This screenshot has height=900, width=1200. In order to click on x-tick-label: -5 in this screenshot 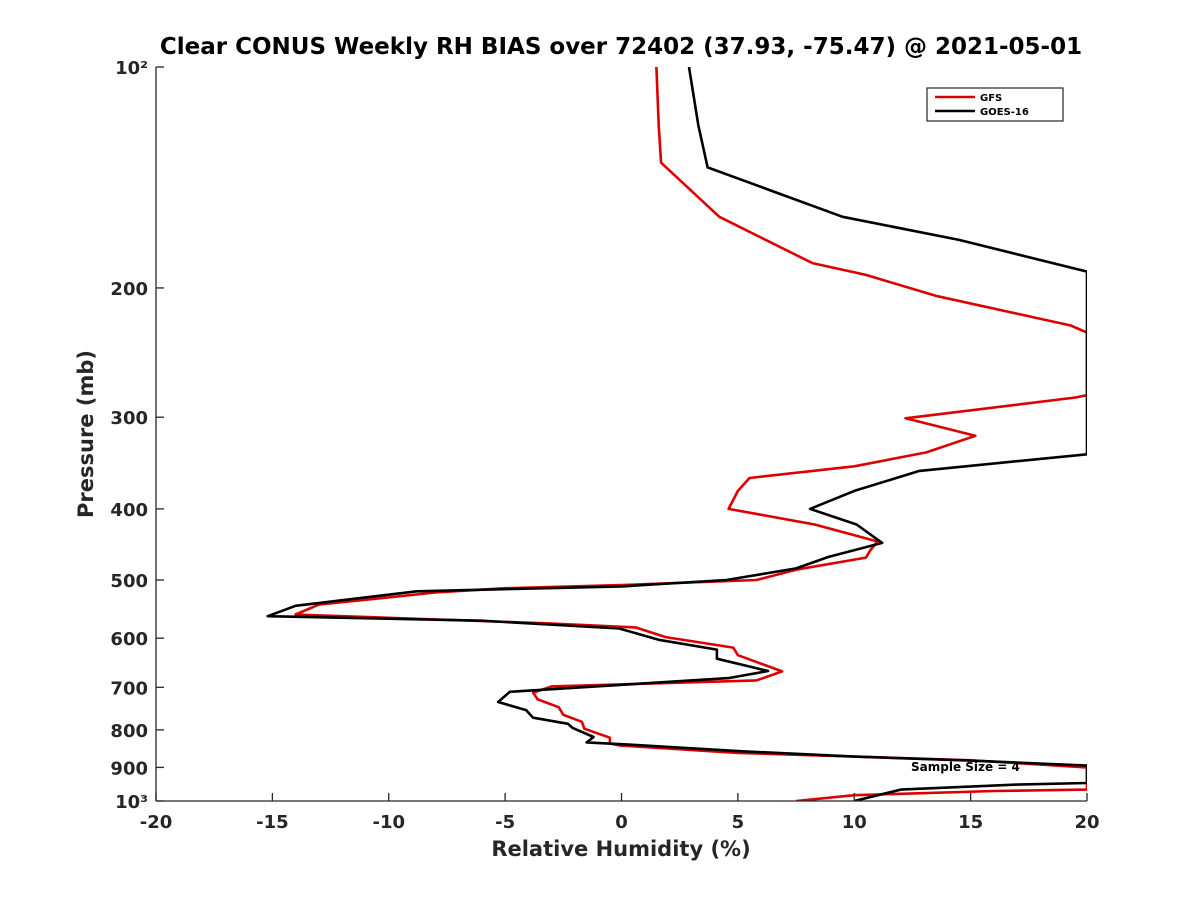, I will do `click(505, 822)`.